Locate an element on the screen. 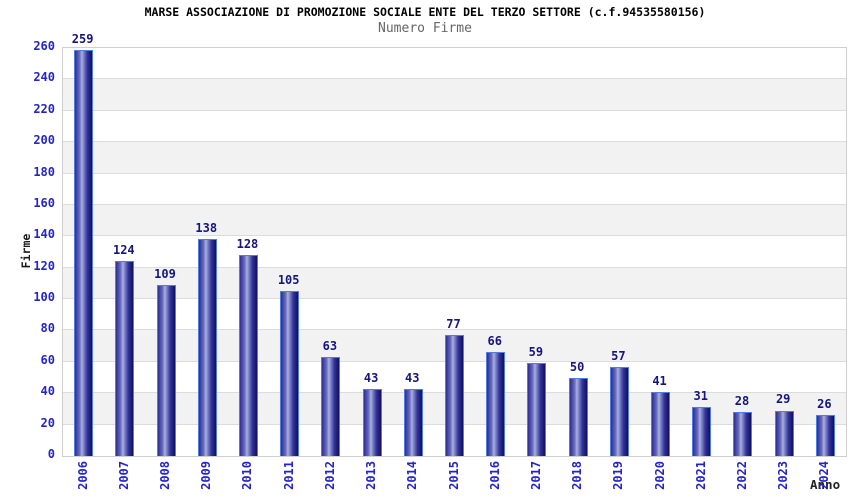  bar-2011 is located at coordinates (290, 373).